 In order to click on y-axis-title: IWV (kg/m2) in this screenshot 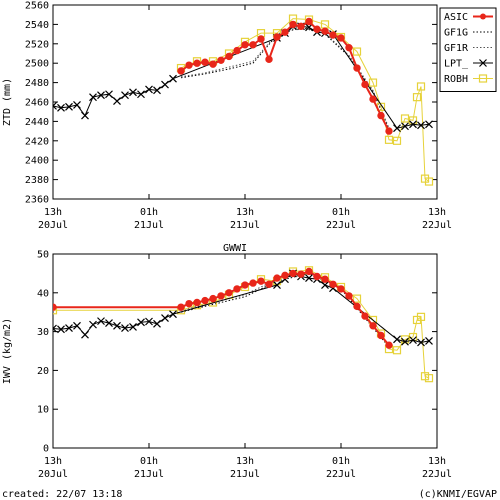, I will do `click(7, 351)`.